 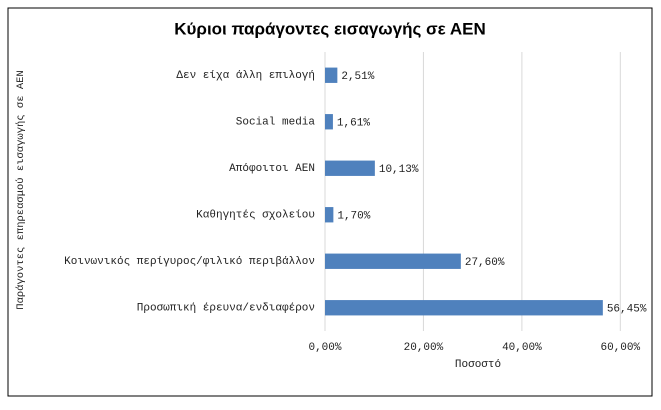 What do you see at coordinates (627, 310) in the screenshot?
I see `data-label: 56,45%` at bounding box center [627, 310].